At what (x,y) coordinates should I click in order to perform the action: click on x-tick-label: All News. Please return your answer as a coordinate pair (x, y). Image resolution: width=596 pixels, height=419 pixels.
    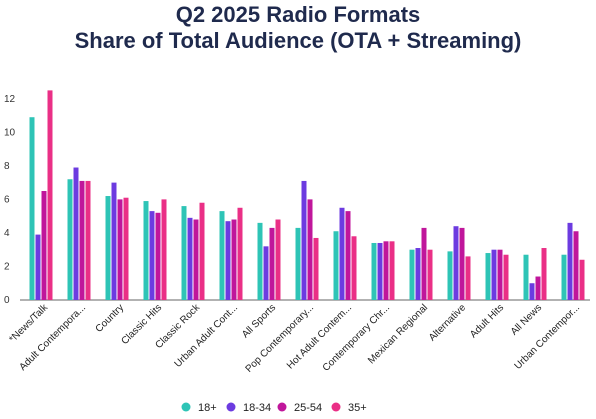
    Looking at the image, I should click on (526, 319).